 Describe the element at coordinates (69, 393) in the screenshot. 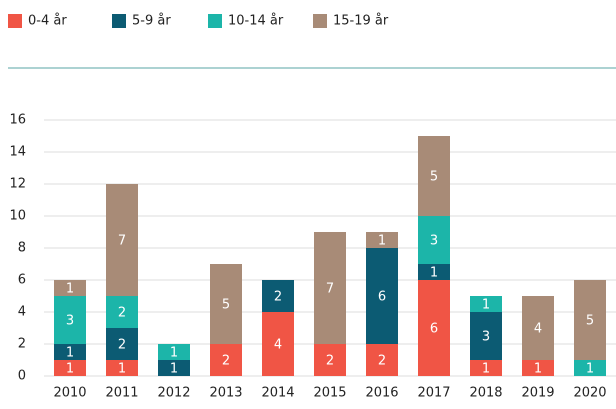

I see `x-tick-label: 2010` at that location.